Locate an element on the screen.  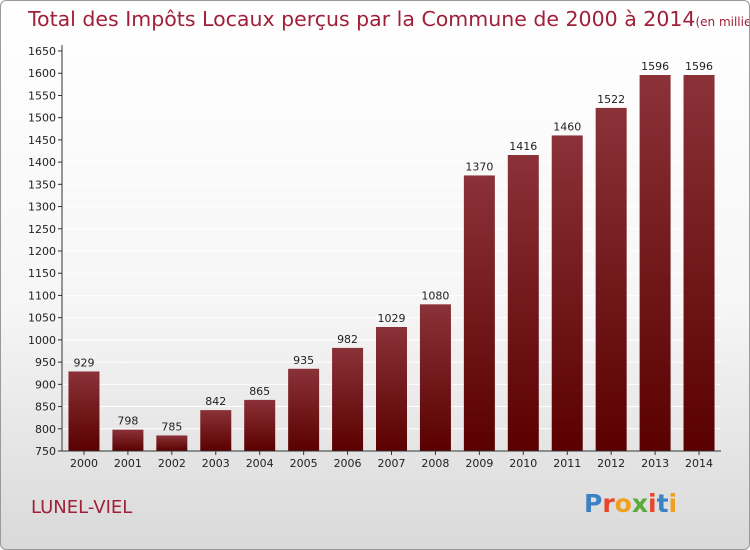
y-tick-label: 1400 is located at coordinates (42, 162).